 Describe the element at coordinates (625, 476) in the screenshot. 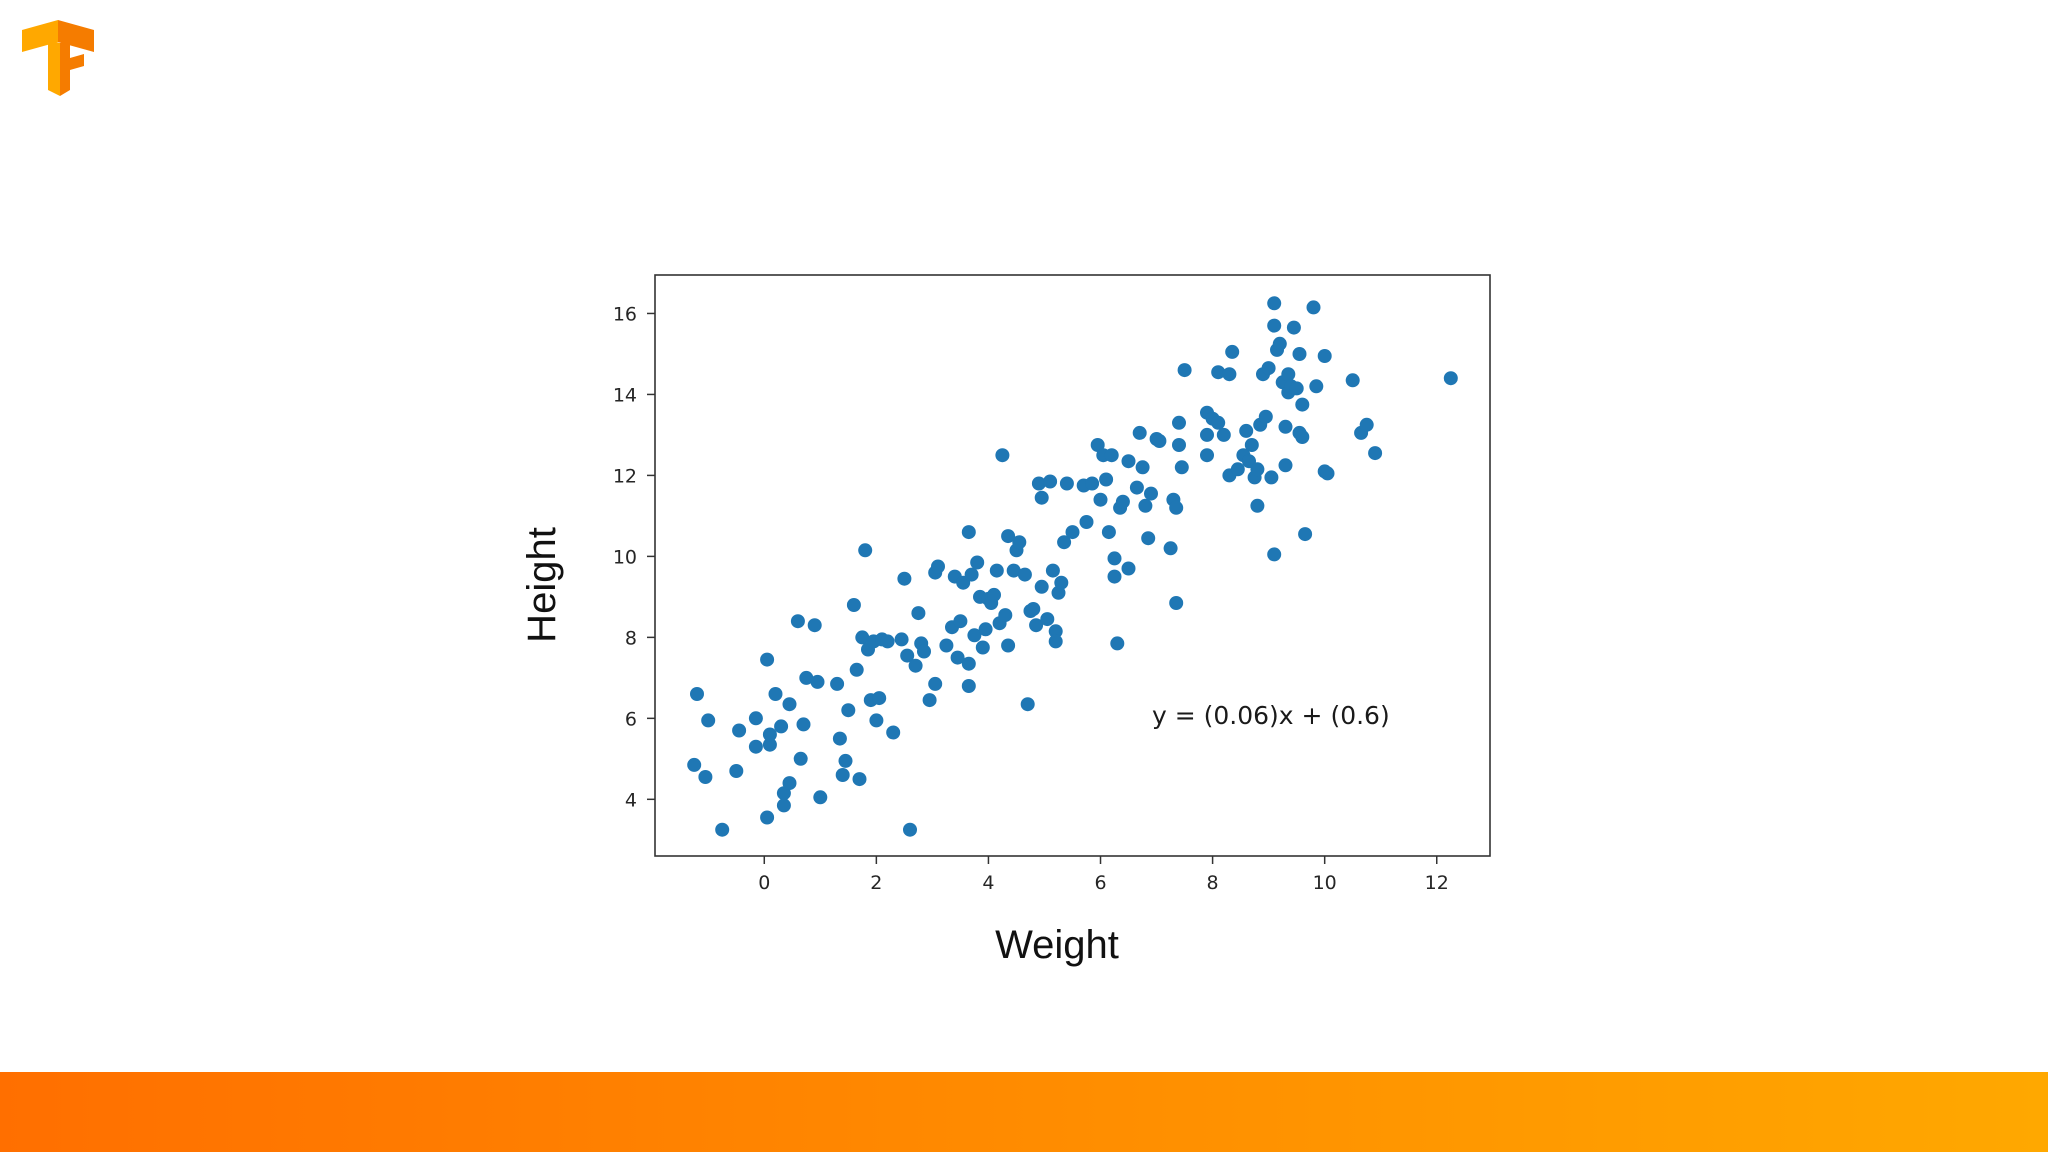

I see `y-tick-label: 12` at that location.